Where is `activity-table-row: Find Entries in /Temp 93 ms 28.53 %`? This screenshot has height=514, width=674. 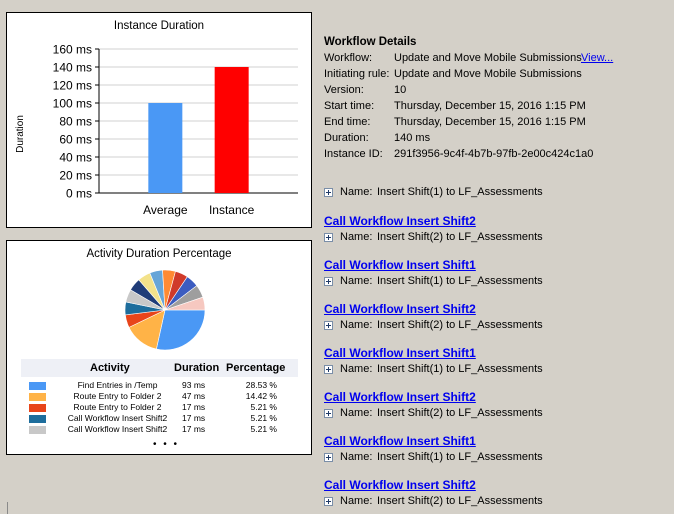
activity-table-row: Find Entries in /Temp 93 ms 28.53 % is located at coordinates (159, 385).